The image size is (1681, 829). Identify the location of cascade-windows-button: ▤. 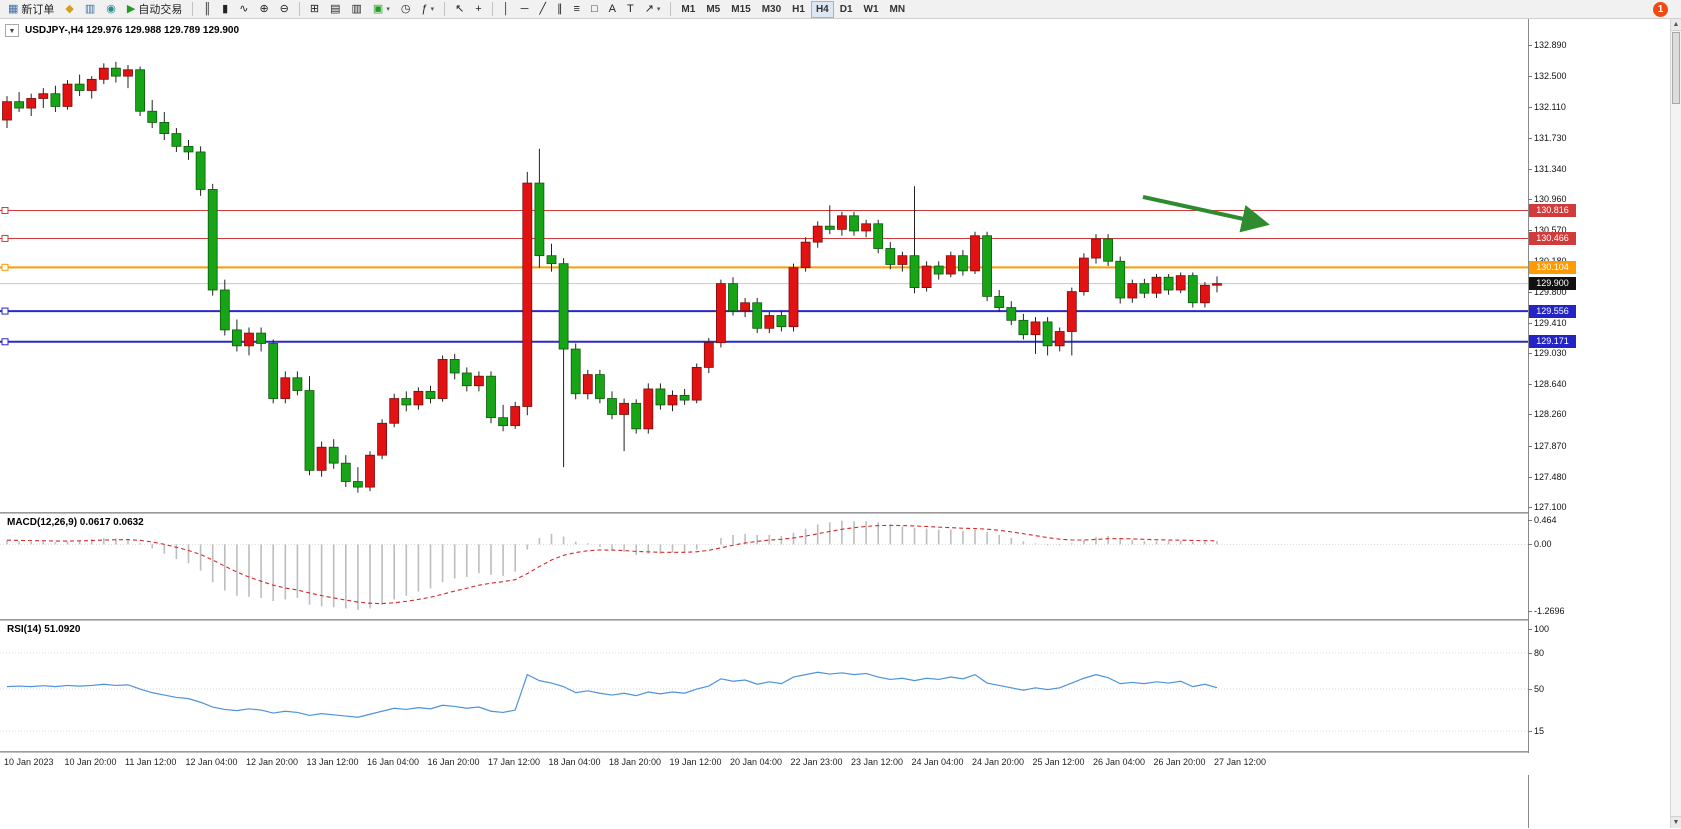
(335, 9).